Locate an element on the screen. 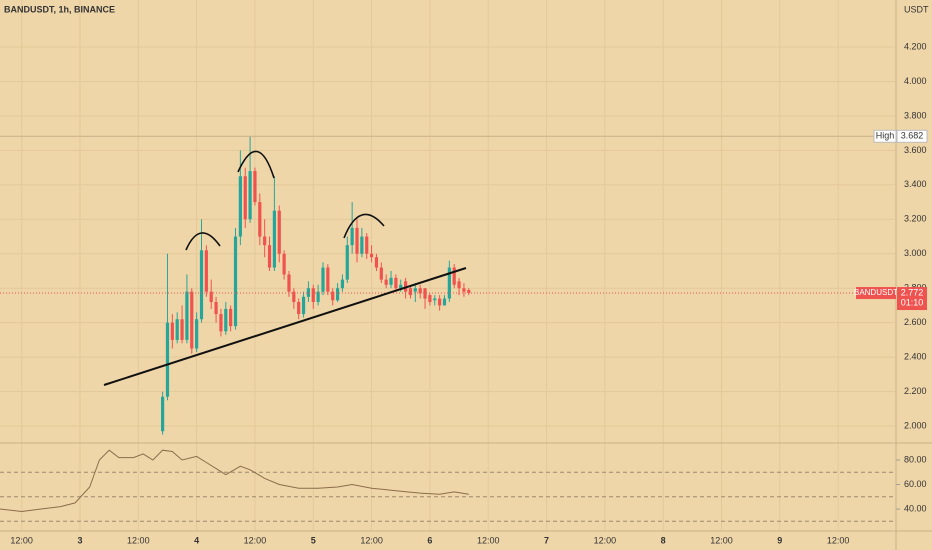 The image size is (932, 550). y-tick-label: 3.600 is located at coordinates (915, 150).